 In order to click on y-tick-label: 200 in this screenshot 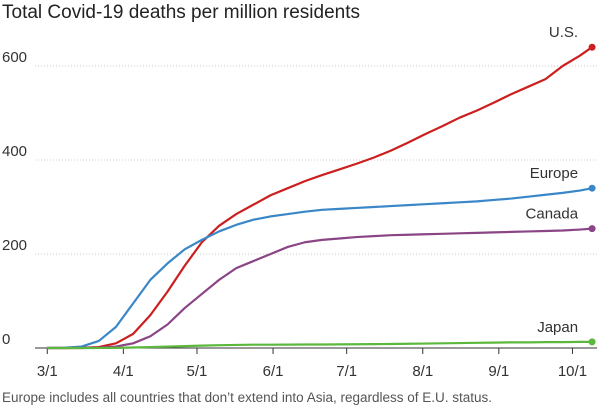, I will do `click(14, 245)`.